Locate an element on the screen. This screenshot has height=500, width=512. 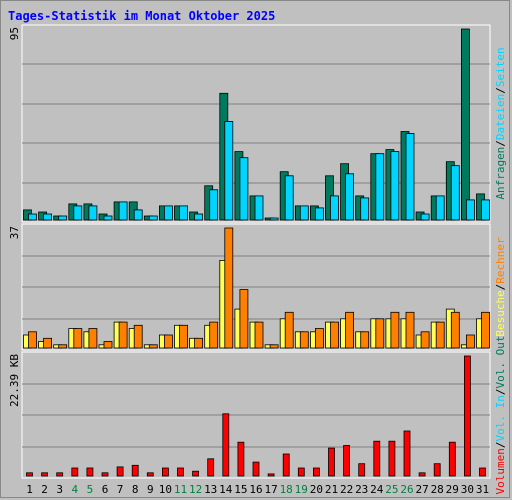
legend-item-volin: Vol. In is located at coordinates (500, 418).